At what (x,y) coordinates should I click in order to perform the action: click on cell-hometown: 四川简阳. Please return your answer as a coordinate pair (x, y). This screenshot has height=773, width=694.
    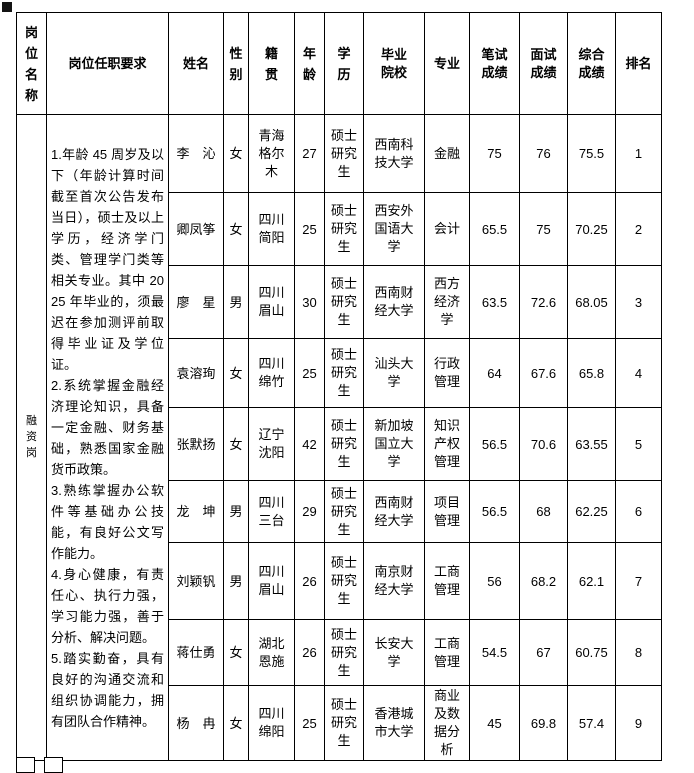
    Looking at the image, I should click on (271, 229).